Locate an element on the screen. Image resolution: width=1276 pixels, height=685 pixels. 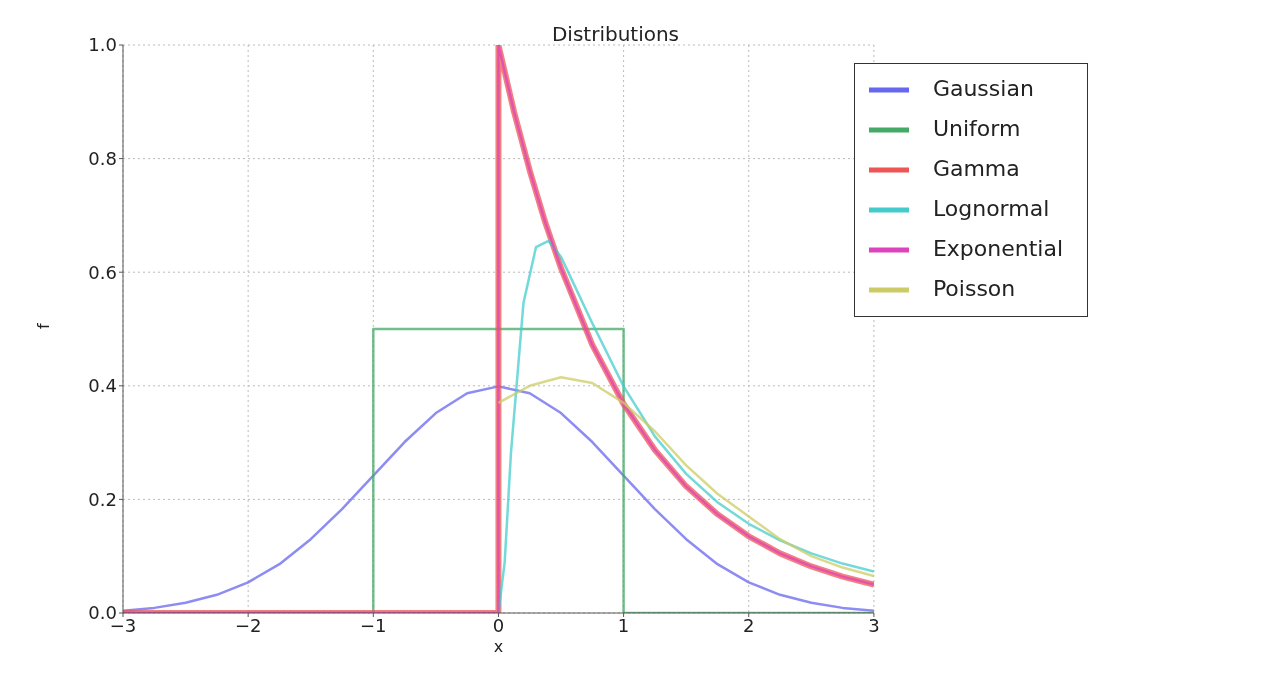
x-tick-label: 2 is located at coordinates (749, 625).